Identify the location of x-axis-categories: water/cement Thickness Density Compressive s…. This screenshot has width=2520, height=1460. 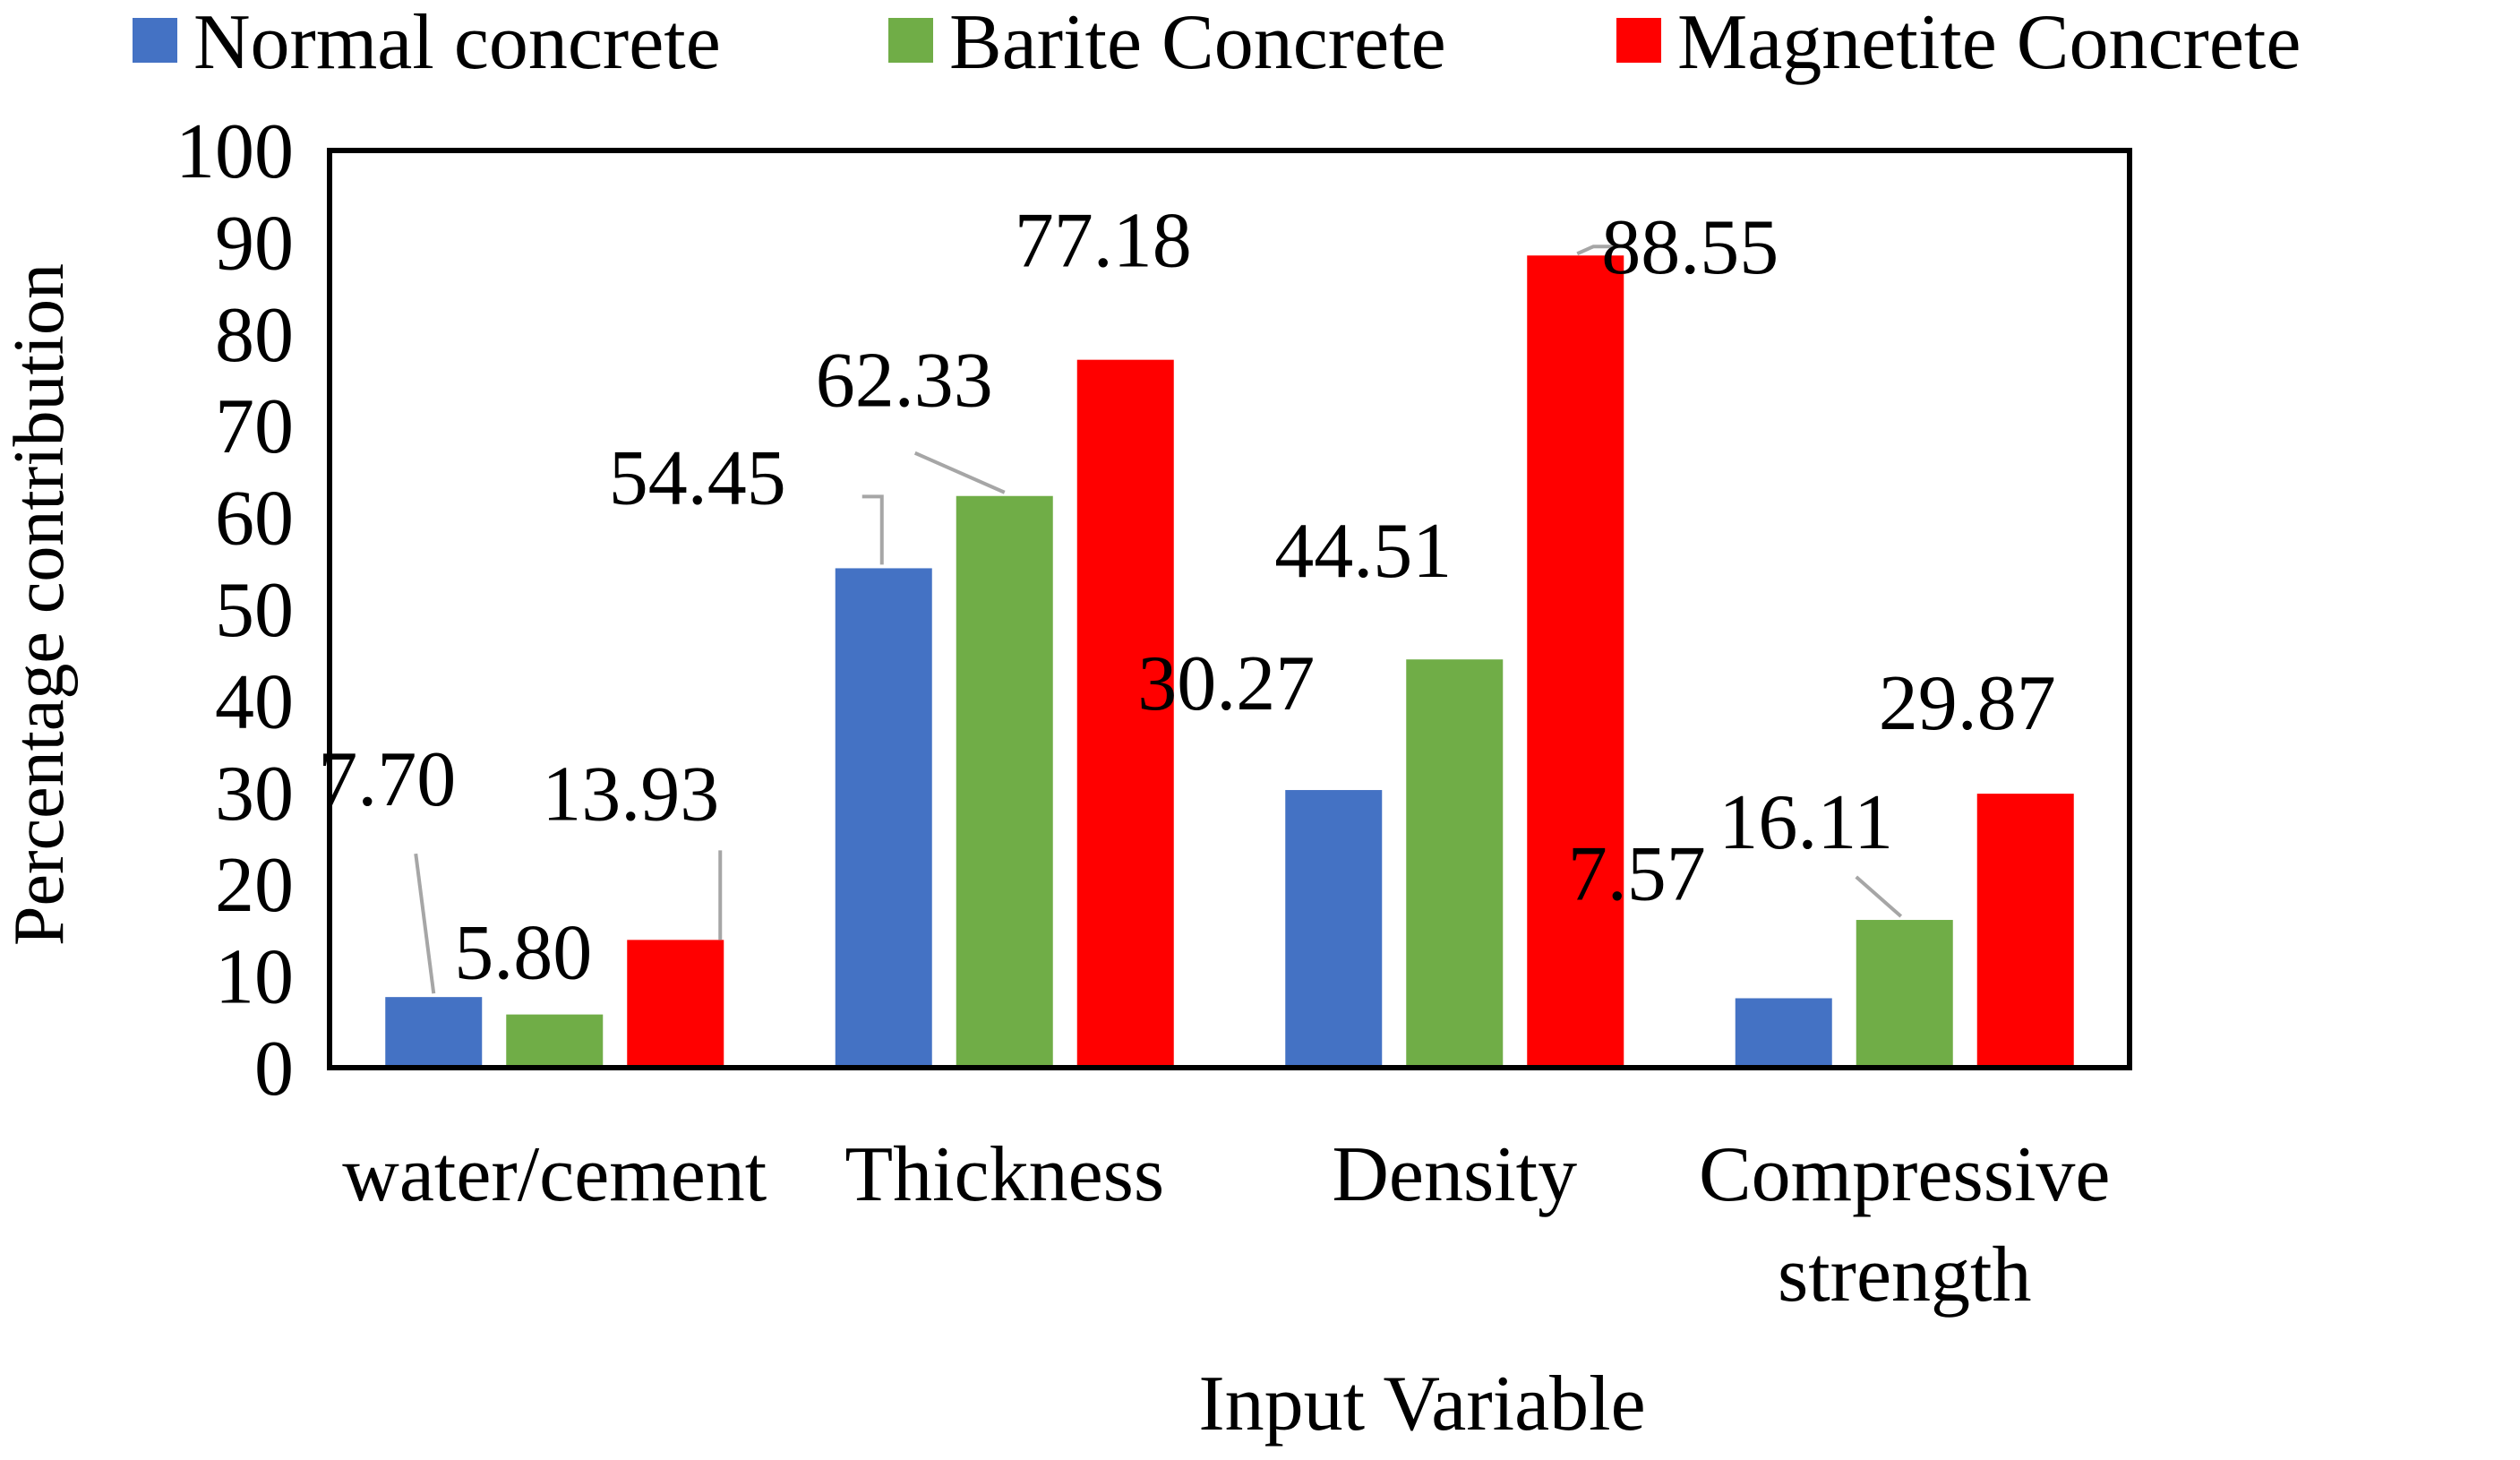
(1226, 1224).